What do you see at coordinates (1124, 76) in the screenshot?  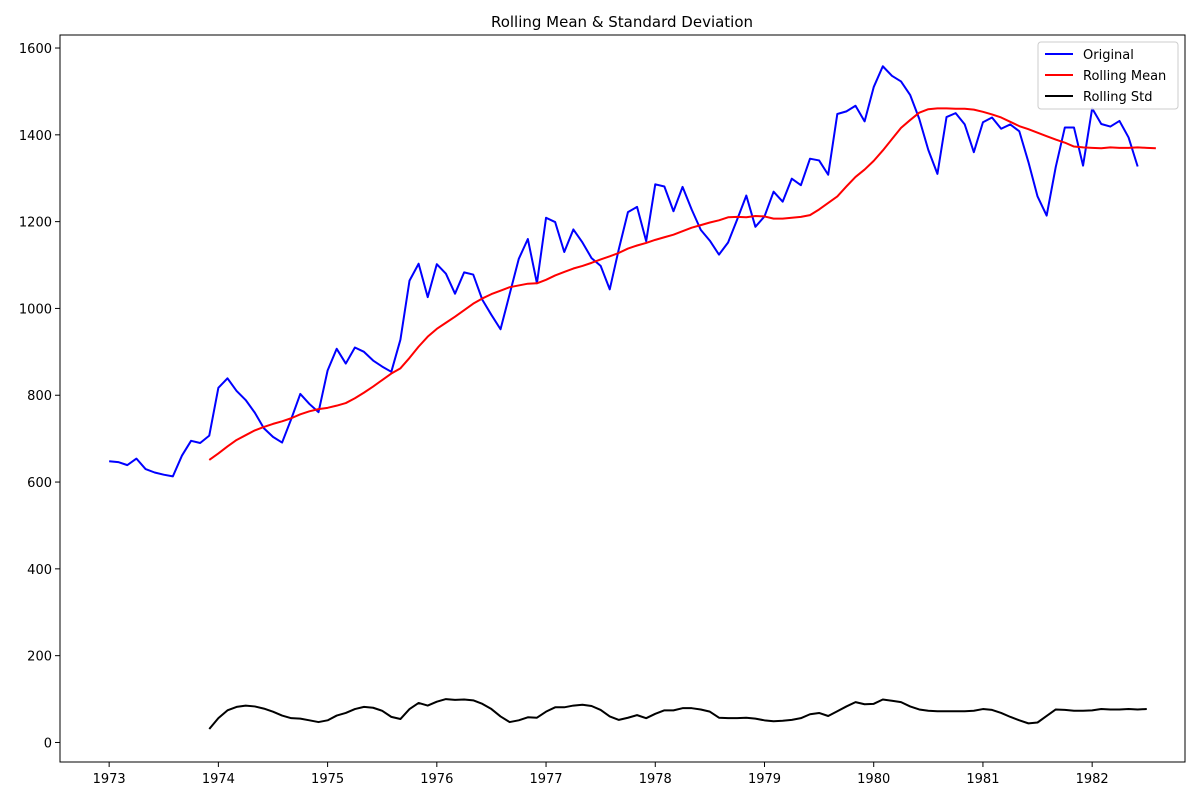 I see `legend-label-rolling-mean: Rolling Mean` at bounding box center [1124, 76].